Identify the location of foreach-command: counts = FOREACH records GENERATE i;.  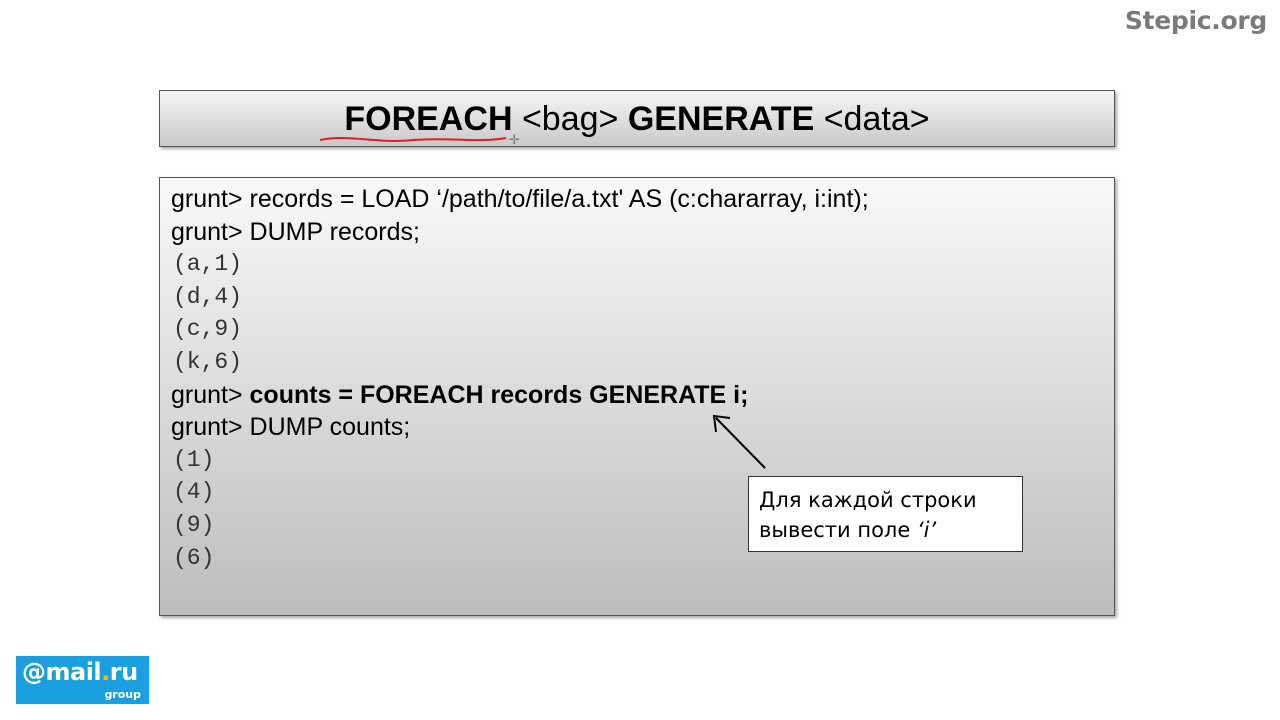
(499, 394).